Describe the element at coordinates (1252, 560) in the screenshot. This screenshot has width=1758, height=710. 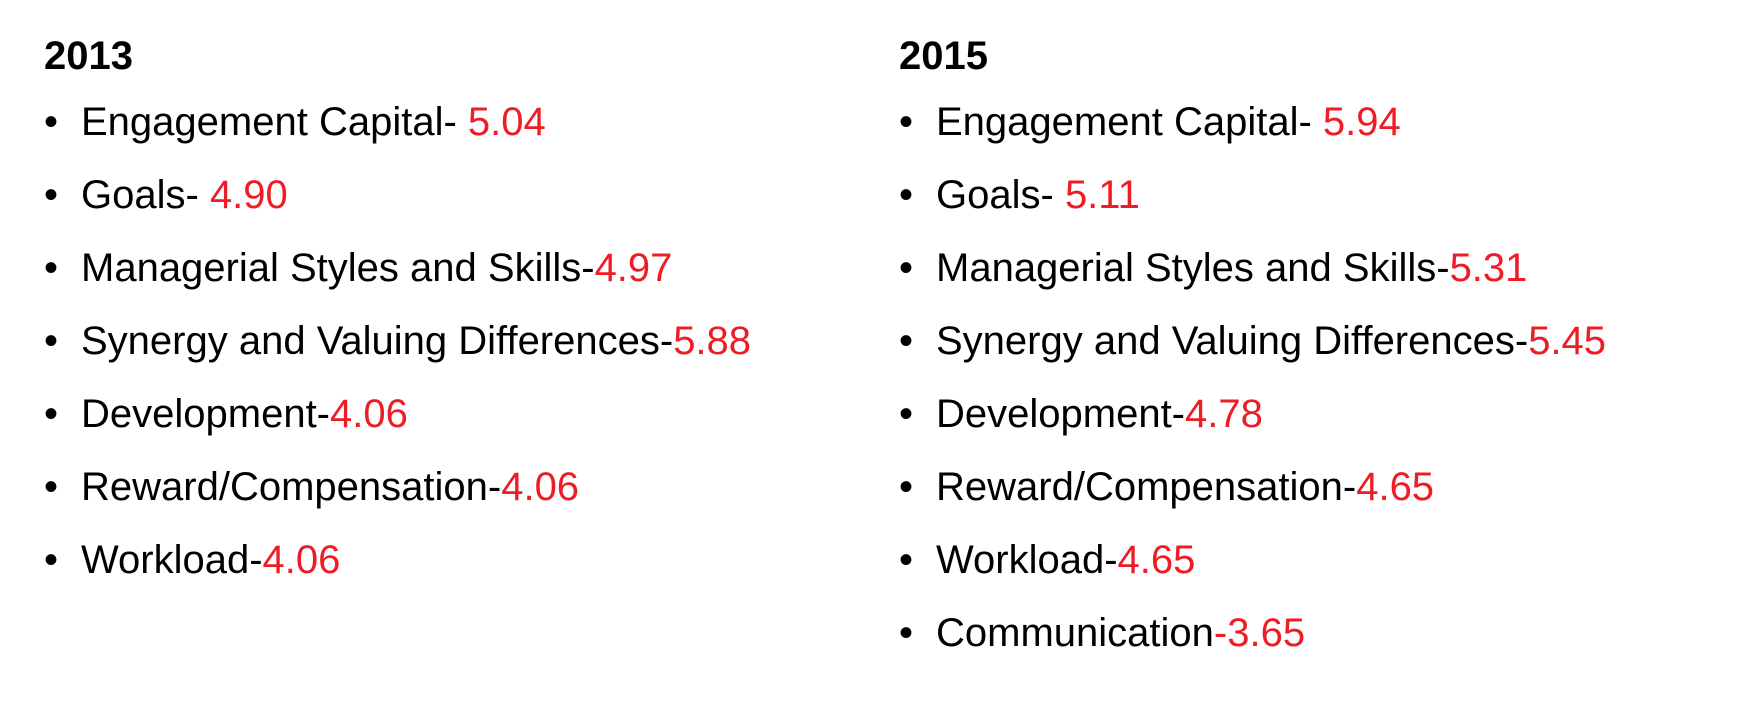
I see `list-item: • Workload-4.65` at that location.